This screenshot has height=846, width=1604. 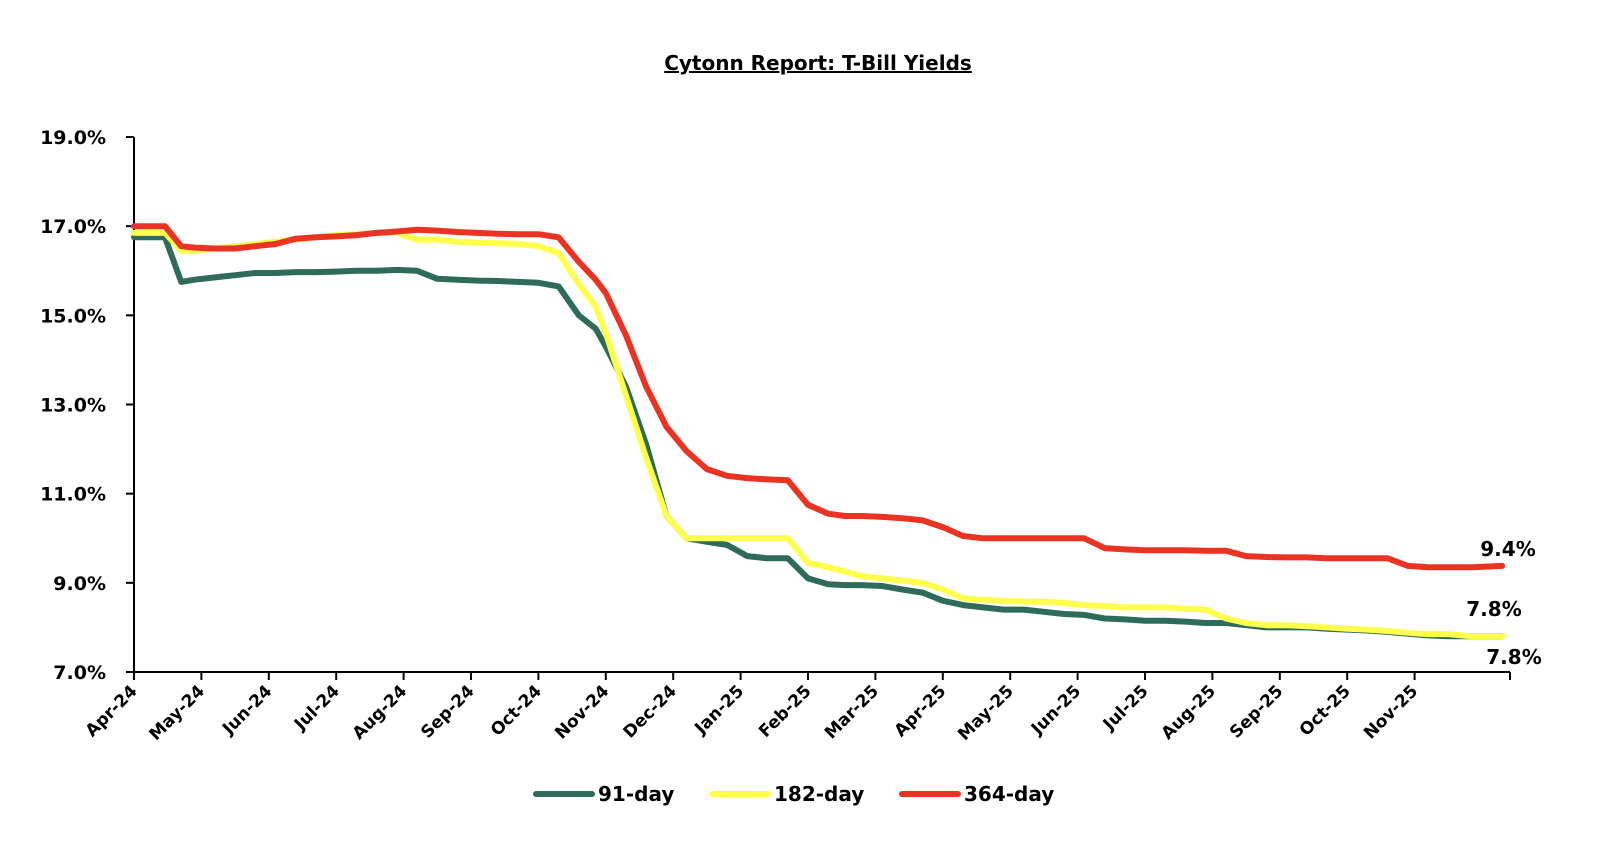 What do you see at coordinates (1256, 711) in the screenshot?
I see `x-tick-label: Sep-25` at bounding box center [1256, 711].